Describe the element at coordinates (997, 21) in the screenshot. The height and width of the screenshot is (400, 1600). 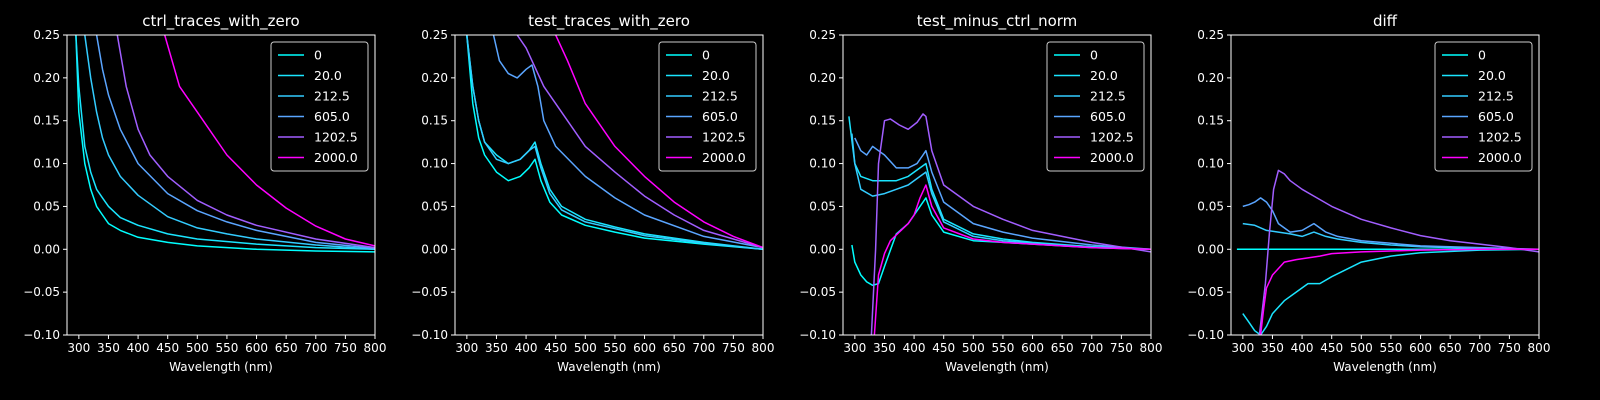
I see `chart-title: test_minus_ctrl_norm` at that location.